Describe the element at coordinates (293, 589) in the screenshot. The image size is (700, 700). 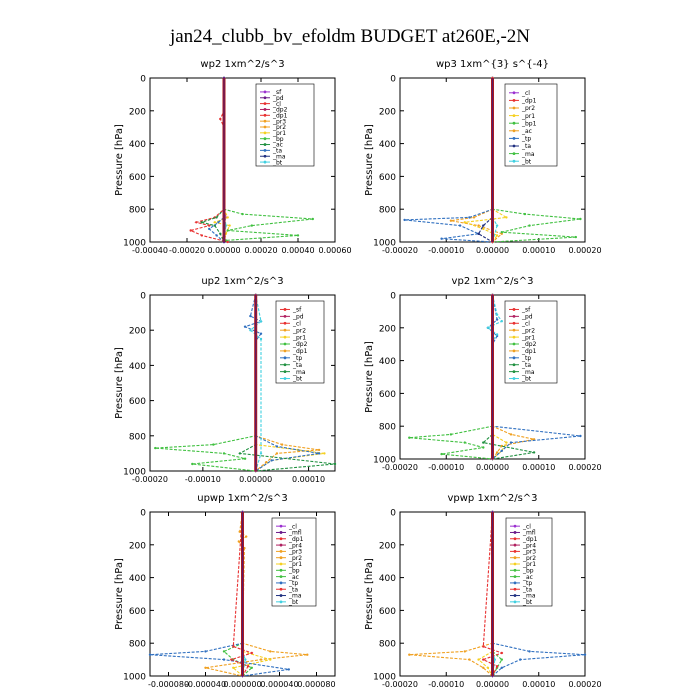
I see `legend-entry: _ta` at that location.